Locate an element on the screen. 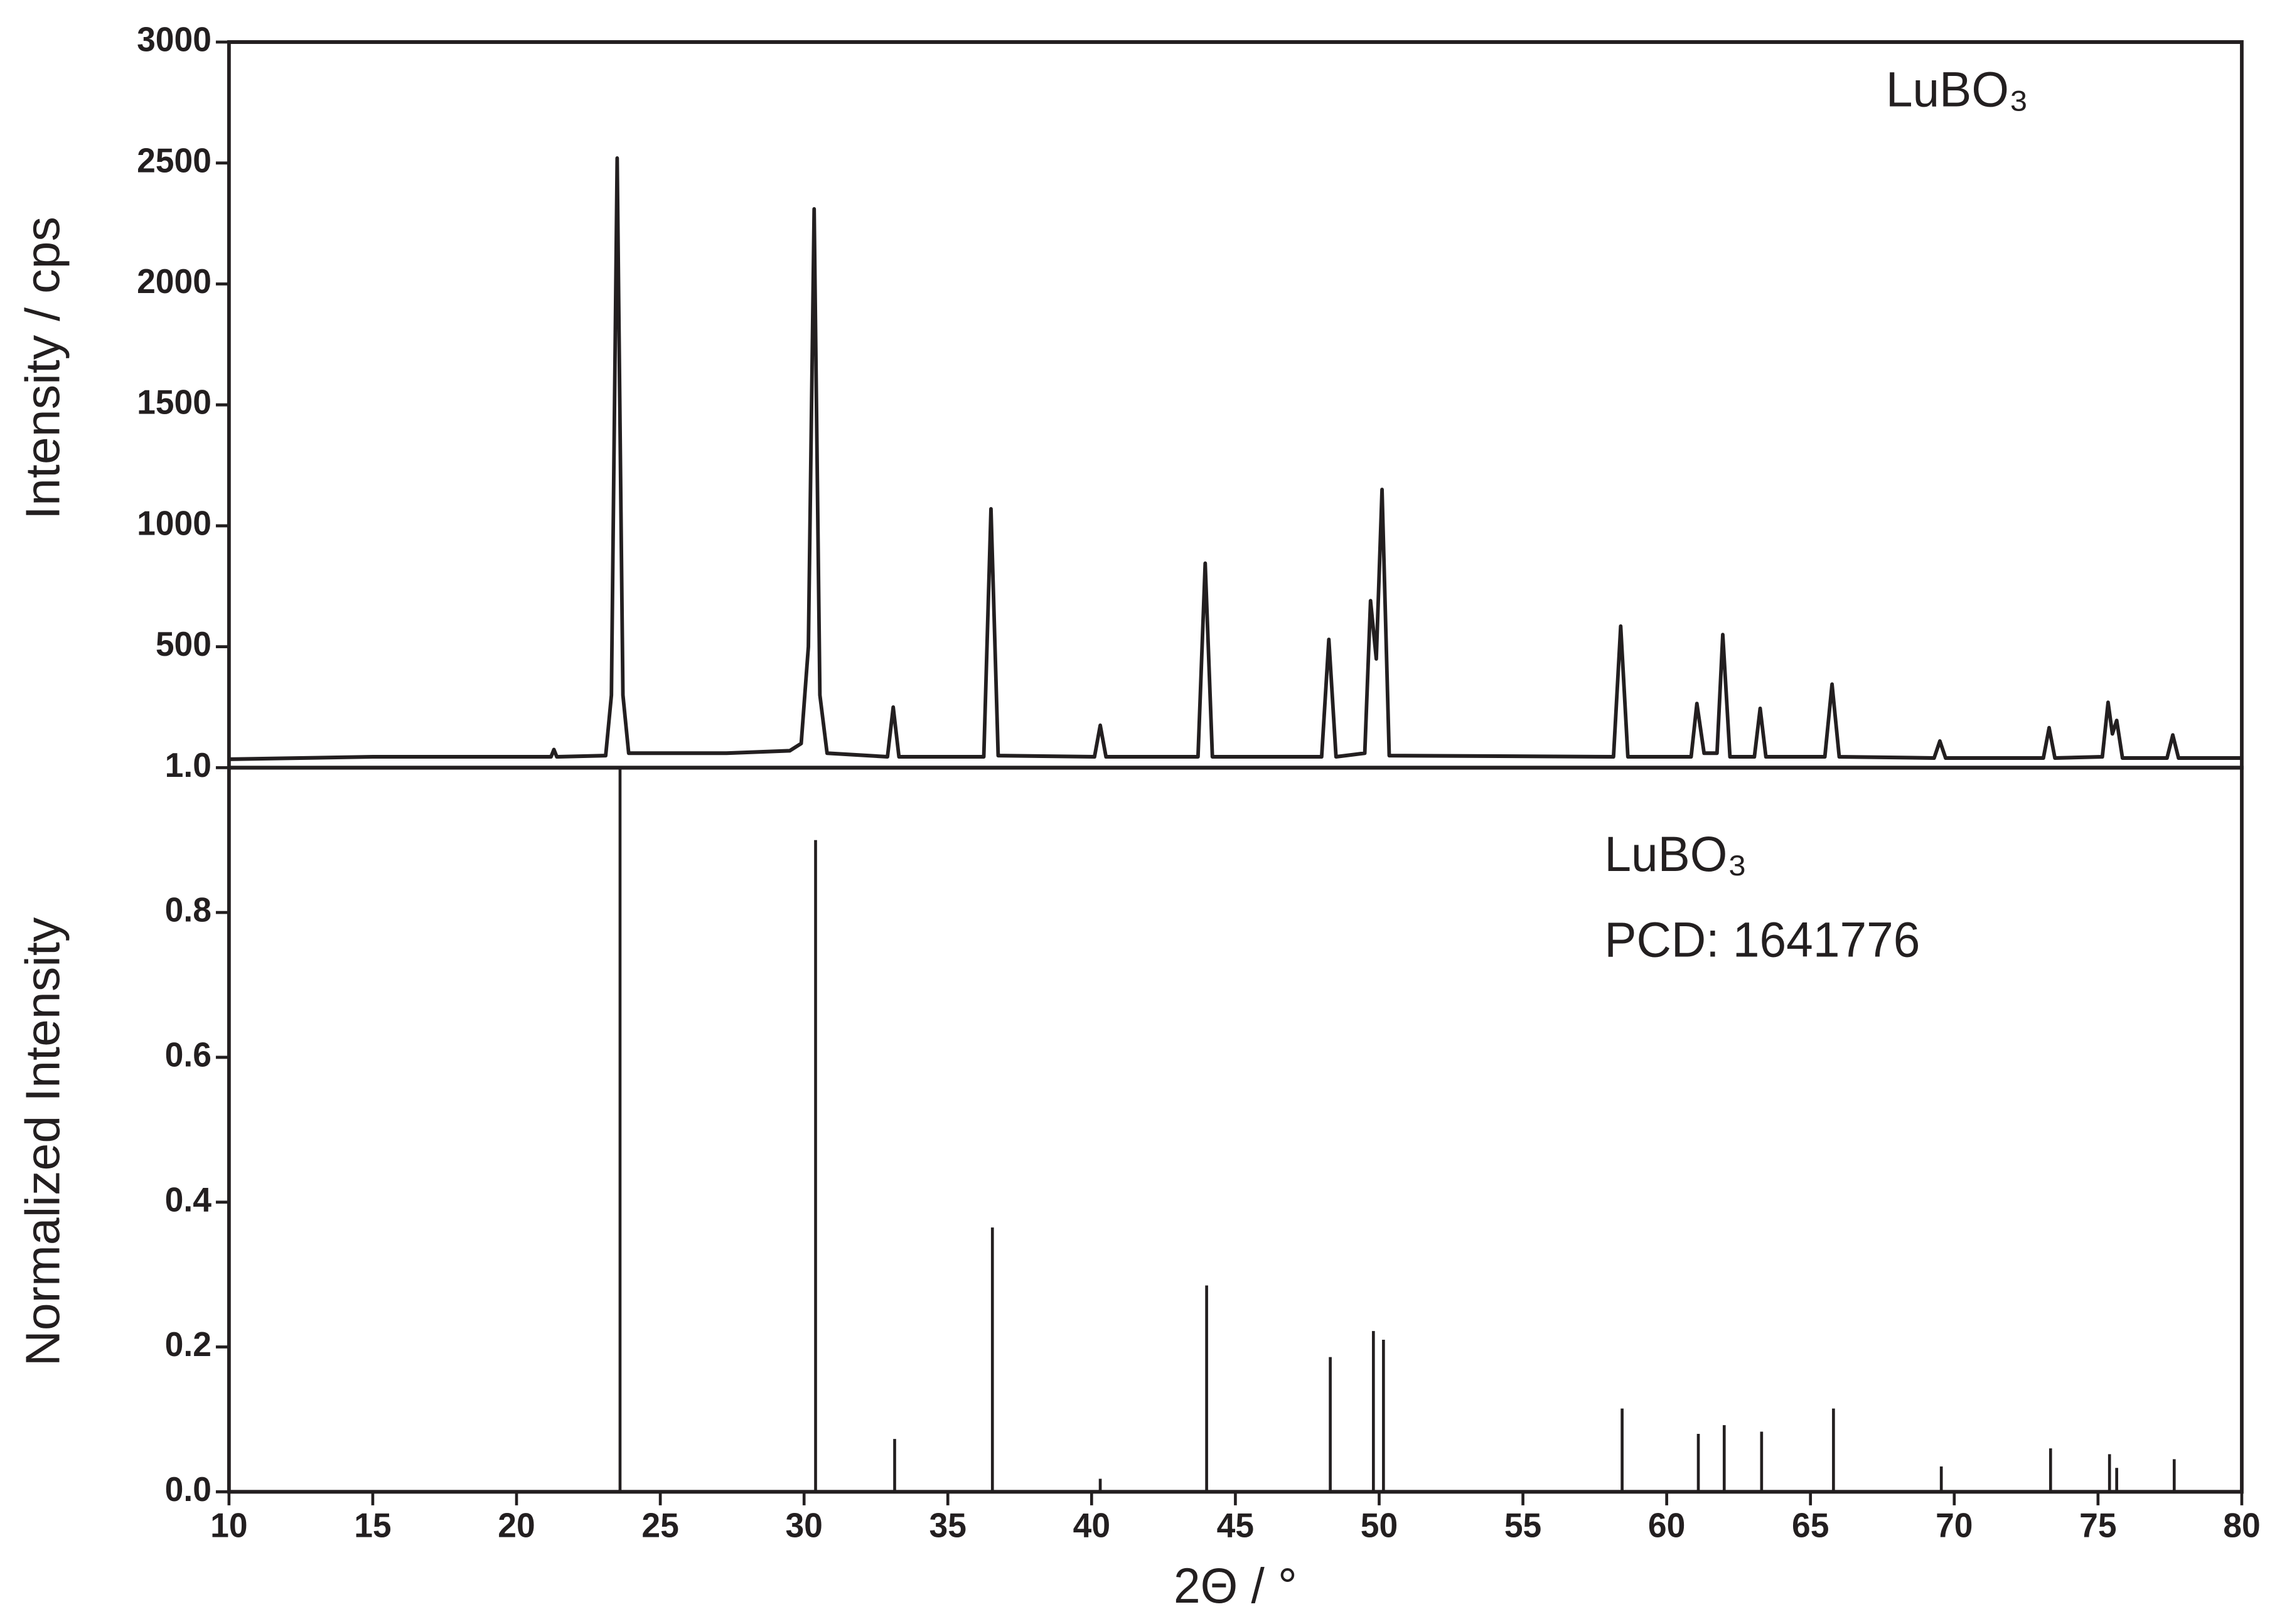  y-tick-label: 3000 is located at coordinates (174, 40).